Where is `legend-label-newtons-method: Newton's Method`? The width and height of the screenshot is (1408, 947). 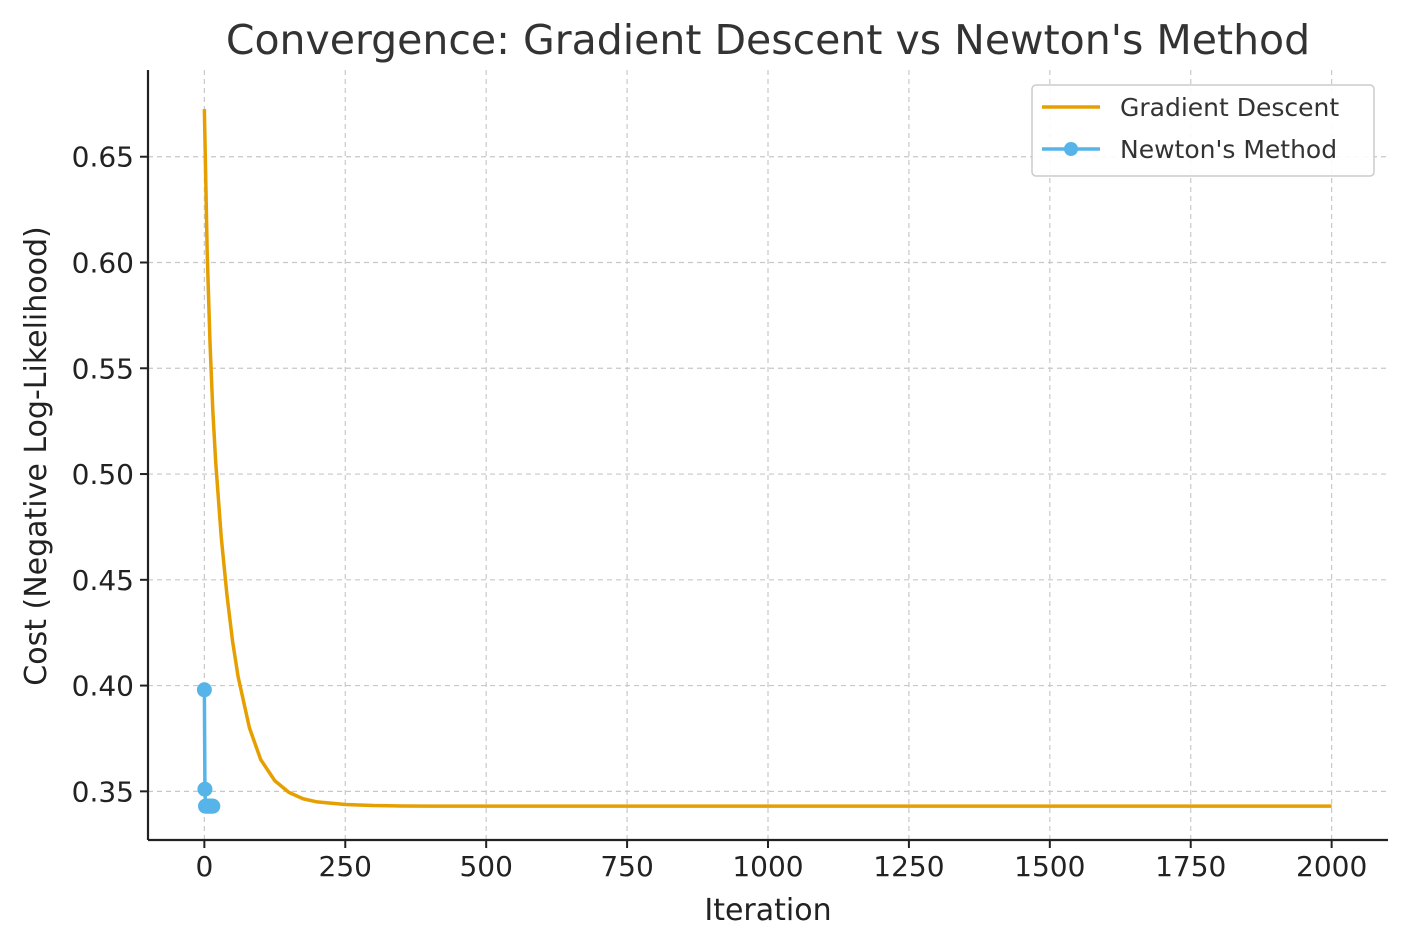
legend-label-newtons-method: Newton's Method is located at coordinates (1228, 149).